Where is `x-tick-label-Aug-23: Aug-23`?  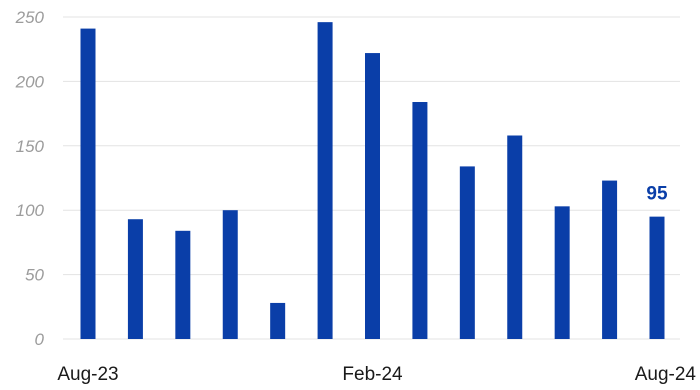 x-tick-label-Aug-23: Aug-23 is located at coordinates (87, 374).